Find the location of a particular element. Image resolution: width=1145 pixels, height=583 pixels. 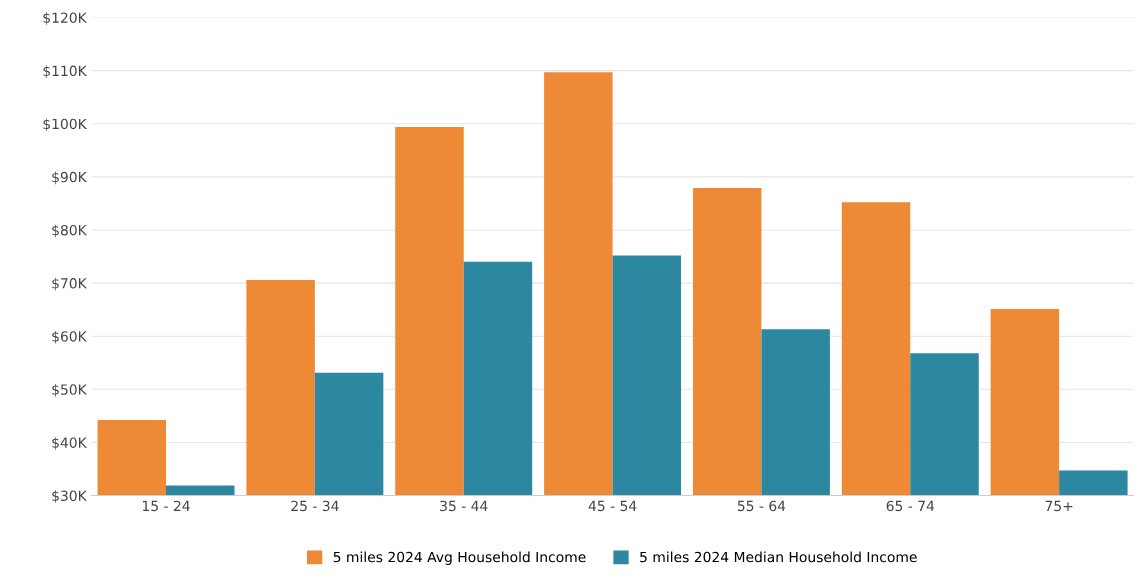

x-tick-label: 75+ is located at coordinates (1059, 506).